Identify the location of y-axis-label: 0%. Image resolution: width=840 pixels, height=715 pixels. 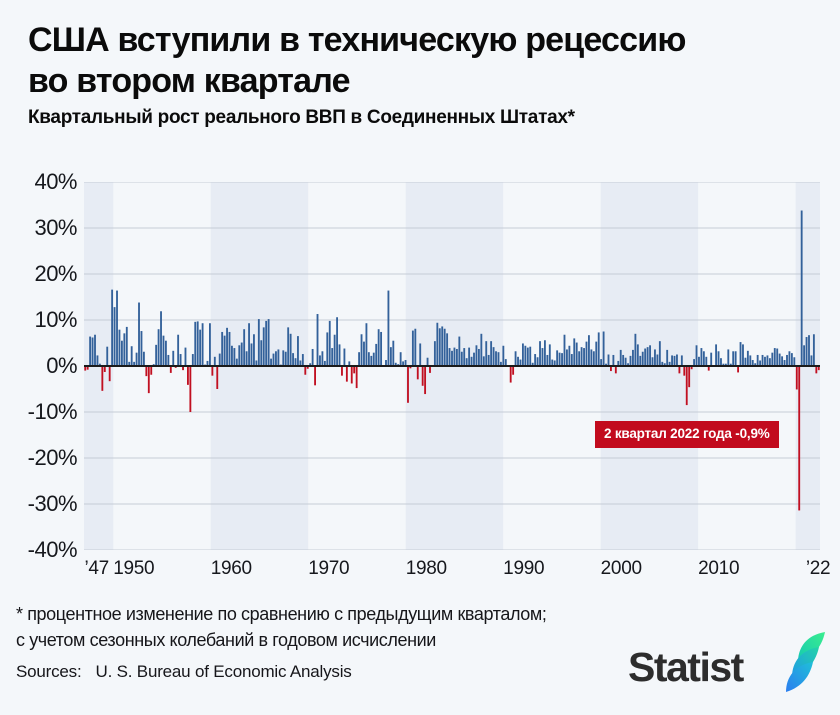
(61, 365).